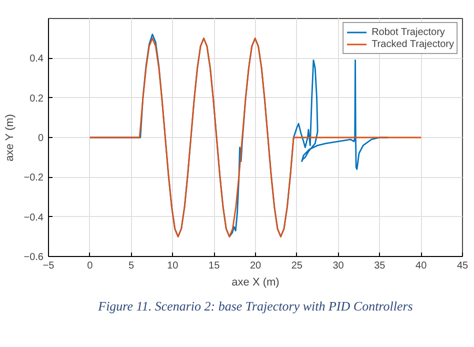 This screenshot has height=347, width=474. I want to click on x-tick-label: −5, so click(48, 266).